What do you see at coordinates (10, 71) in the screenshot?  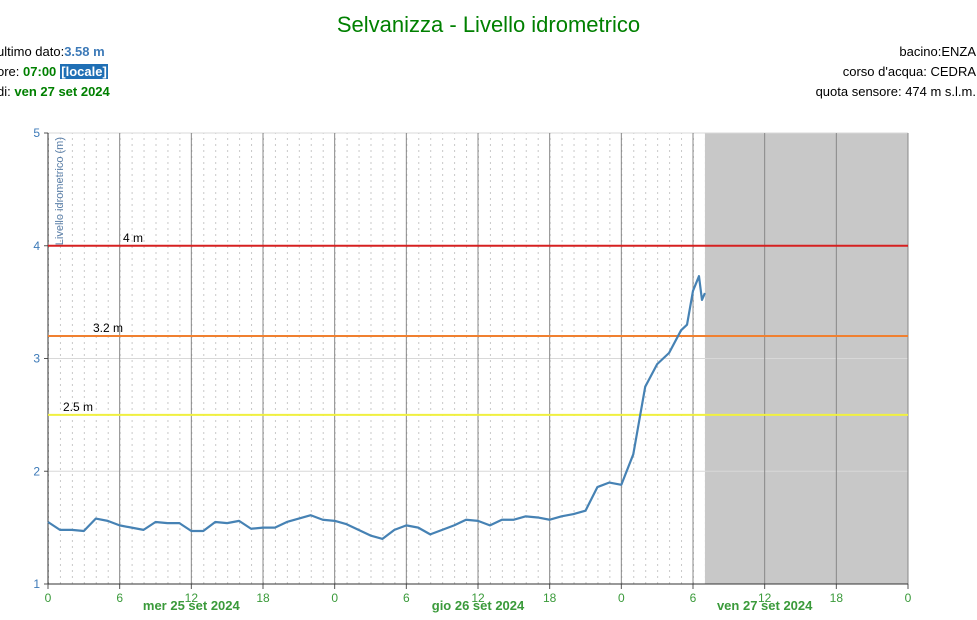 I see `info-label: ore:` at bounding box center [10, 71].